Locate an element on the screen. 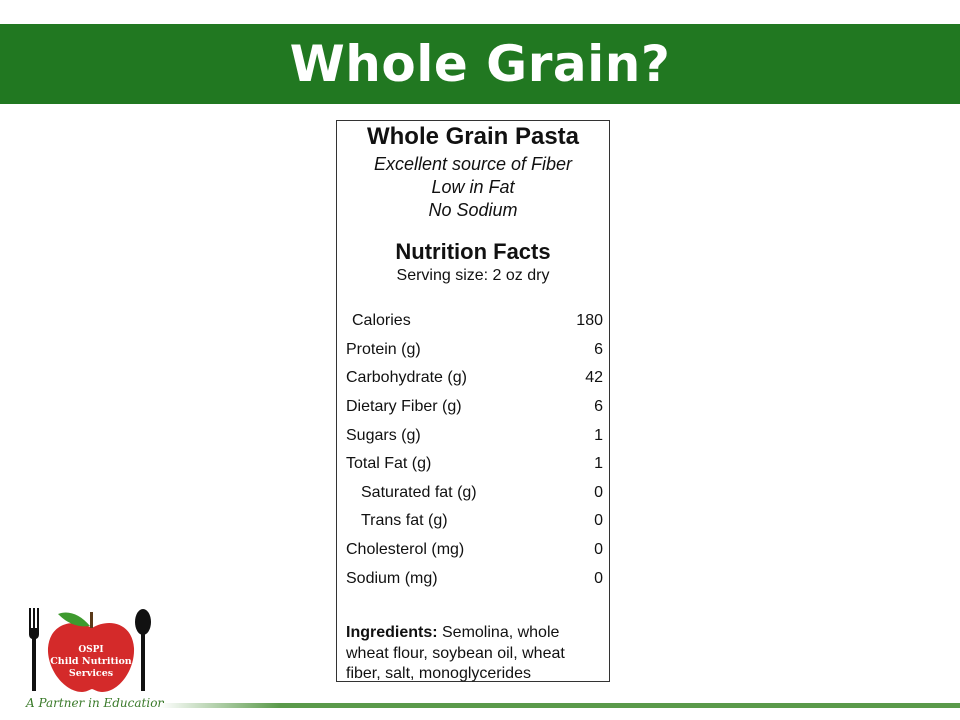 The image size is (960, 720). nutrient-value: 180 is located at coordinates (589, 321).